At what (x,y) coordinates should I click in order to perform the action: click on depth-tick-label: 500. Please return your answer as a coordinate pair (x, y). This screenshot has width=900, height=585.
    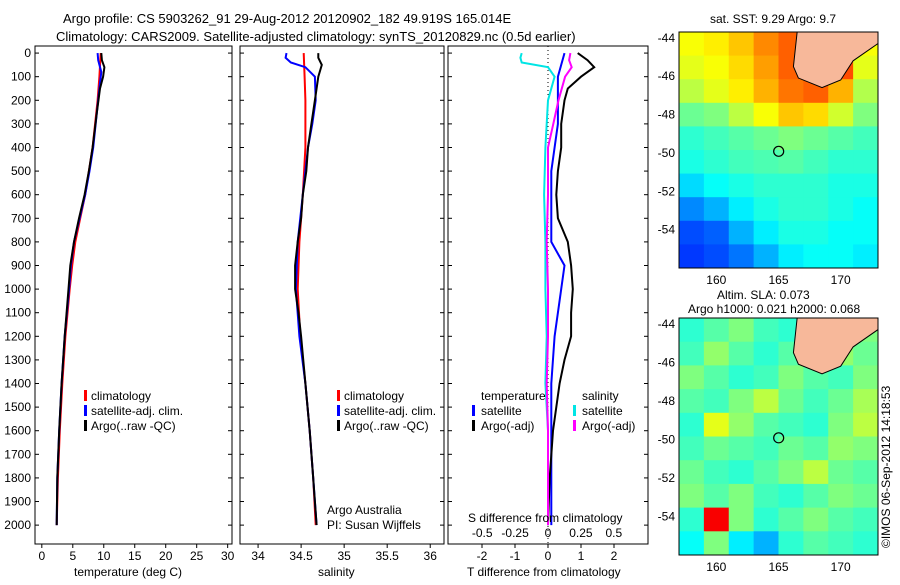
    Looking at the image, I should click on (21, 171).